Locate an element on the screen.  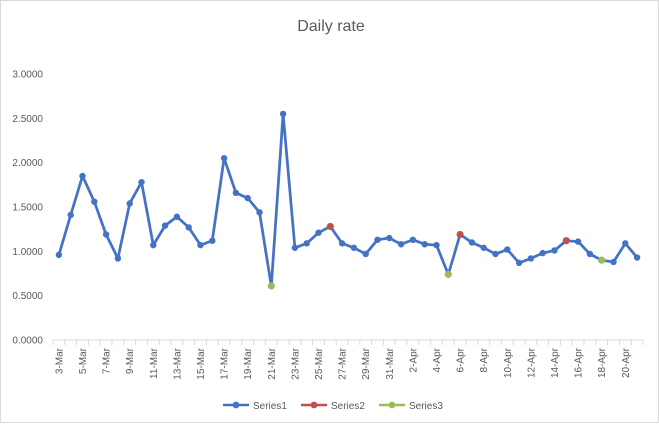
x-tick-label: 10-Apr is located at coordinates (508, 362).